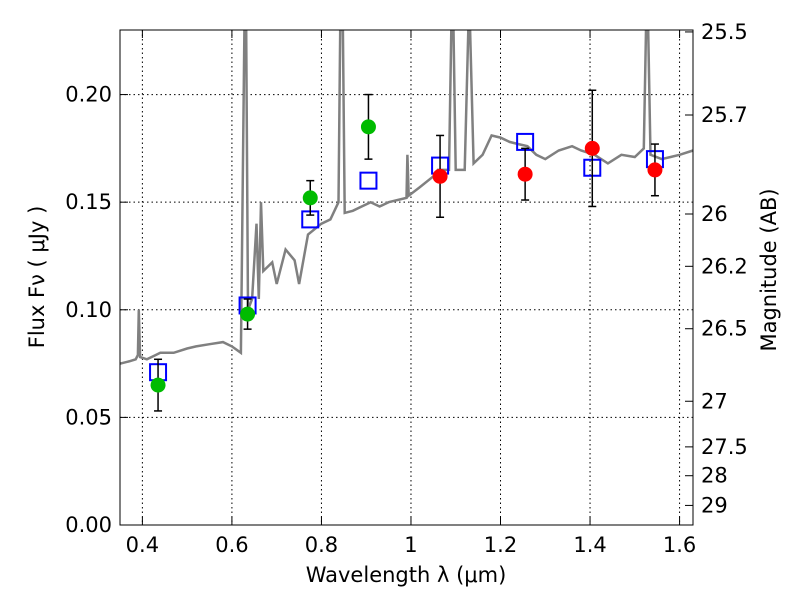  What do you see at coordinates (724, 447) in the screenshot?
I see `y2-tick-label: 27.5` at bounding box center [724, 447].